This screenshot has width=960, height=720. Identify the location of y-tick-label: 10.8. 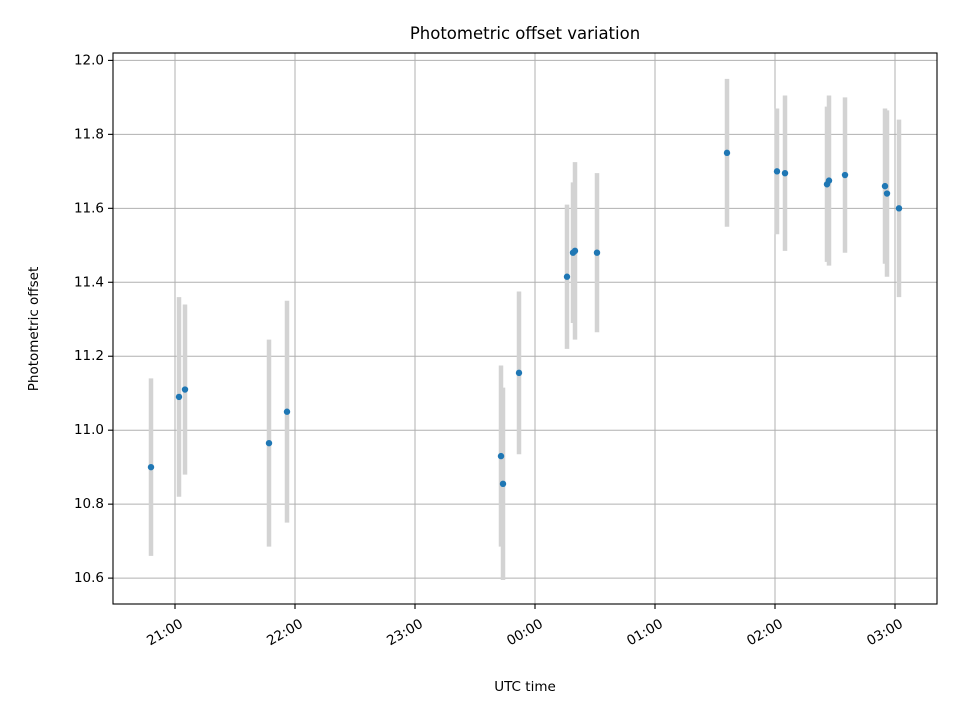
(89, 504).